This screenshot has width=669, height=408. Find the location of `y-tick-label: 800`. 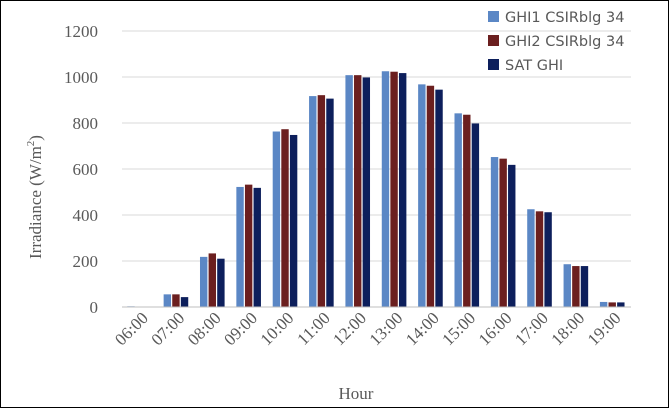

y-tick-label: 800 is located at coordinates (86, 123).